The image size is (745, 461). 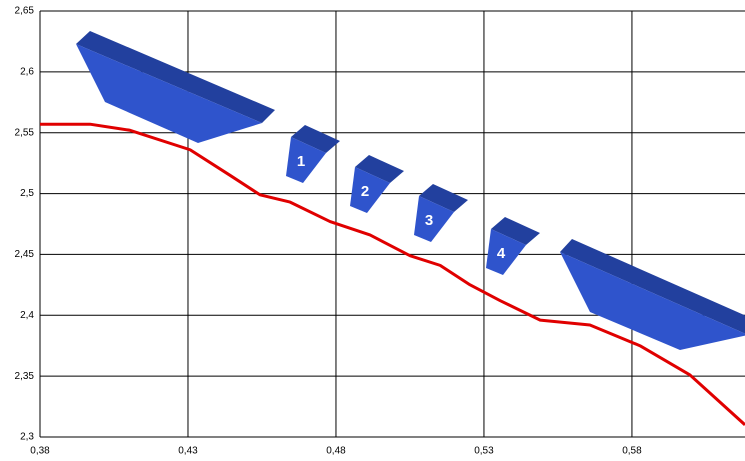 I want to click on x-tick-label: 0,53, so click(x=484, y=451).